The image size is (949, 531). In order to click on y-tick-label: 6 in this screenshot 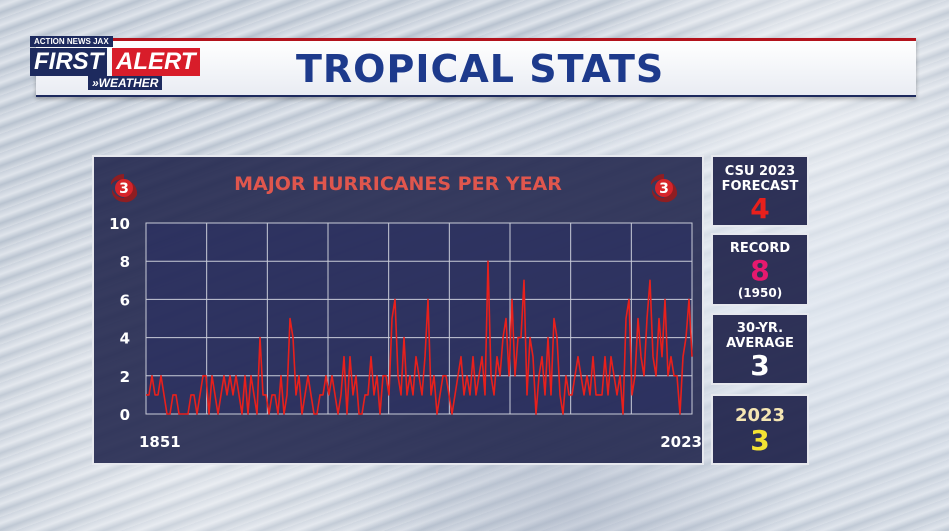, I will do `click(125, 300)`.